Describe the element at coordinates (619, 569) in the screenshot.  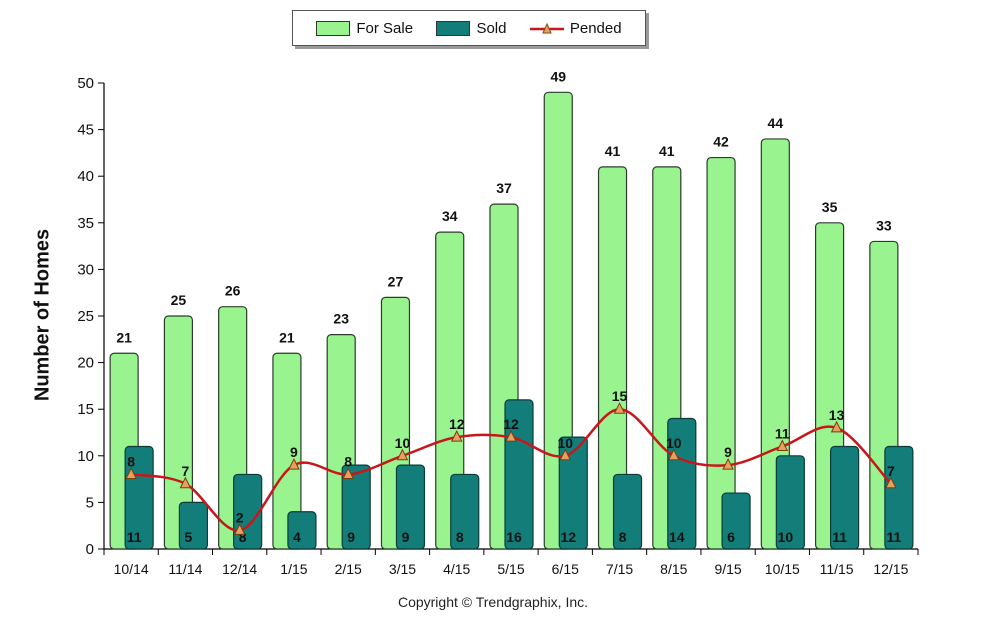
I see `x-tick-label: 7/15` at that location.